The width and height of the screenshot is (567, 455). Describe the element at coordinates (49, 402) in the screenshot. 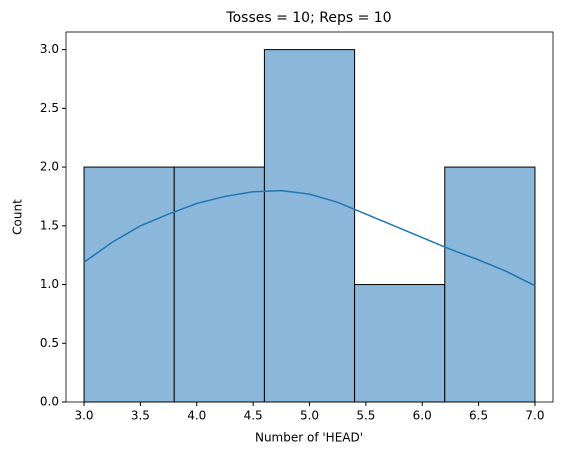

I see `y-tick-label: 0.0` at that location.